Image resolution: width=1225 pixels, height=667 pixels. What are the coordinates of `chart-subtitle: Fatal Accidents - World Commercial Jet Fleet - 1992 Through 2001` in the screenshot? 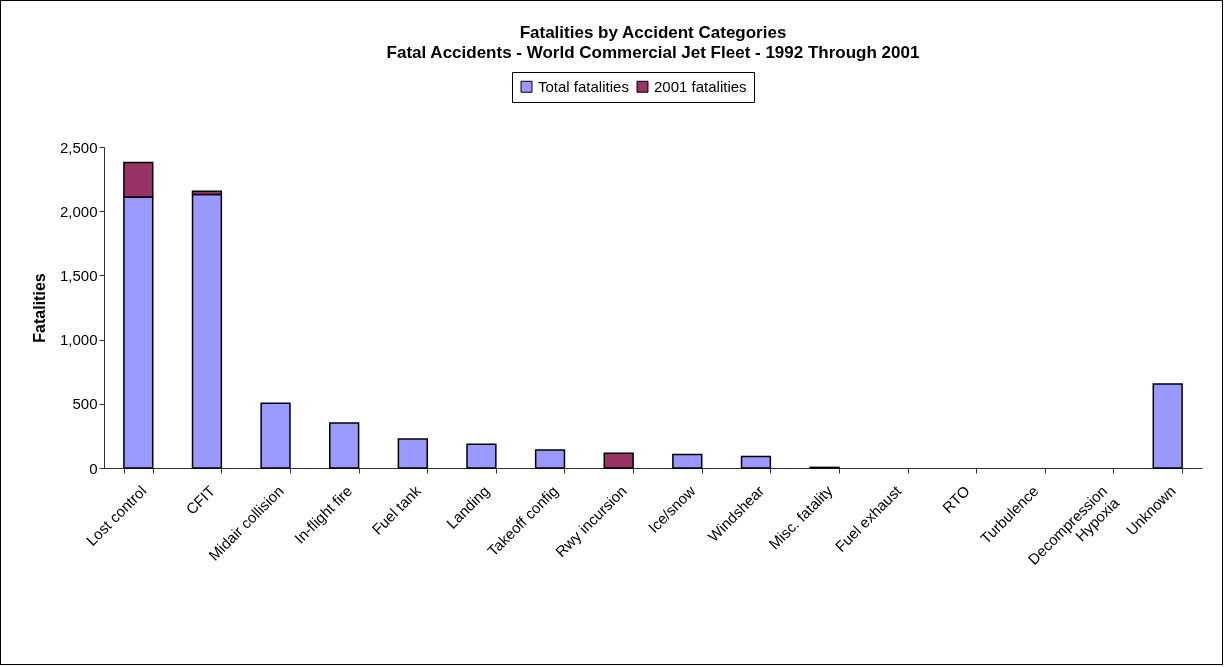 It's located at (653, 52).